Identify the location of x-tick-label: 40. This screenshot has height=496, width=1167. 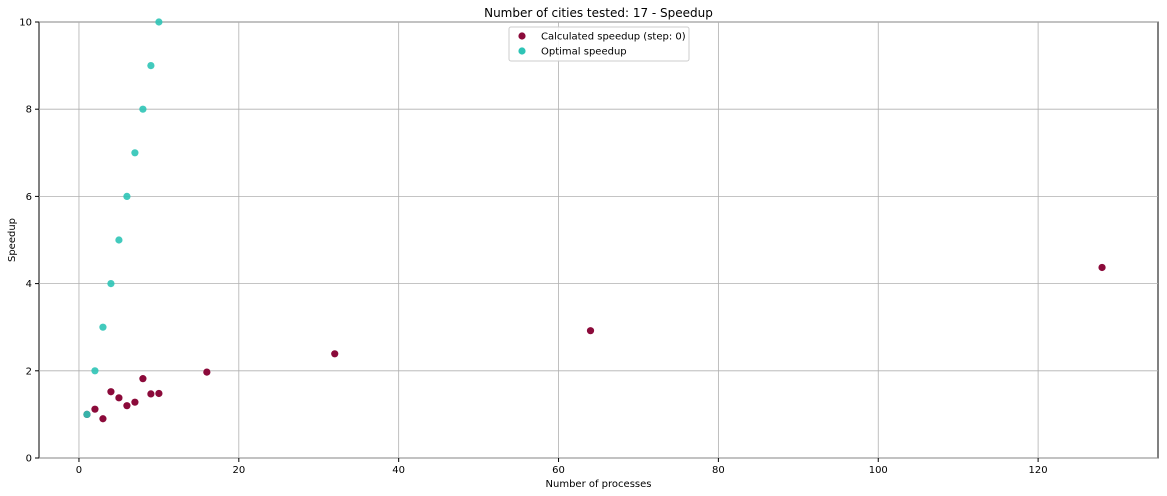
(398, 470).